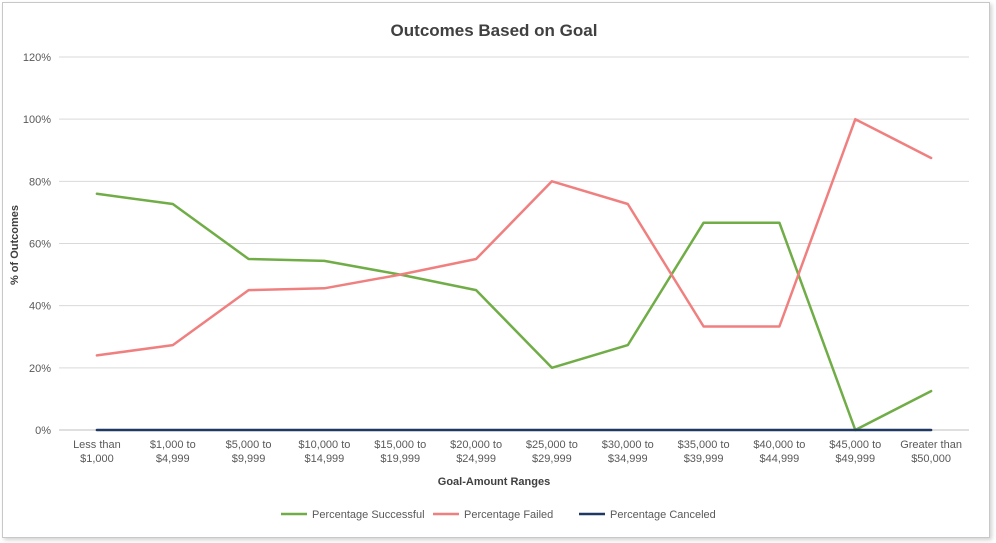 This screenshot has height=543, width=996. I want to click on y-tick-label: 100%, so click(37, 120).